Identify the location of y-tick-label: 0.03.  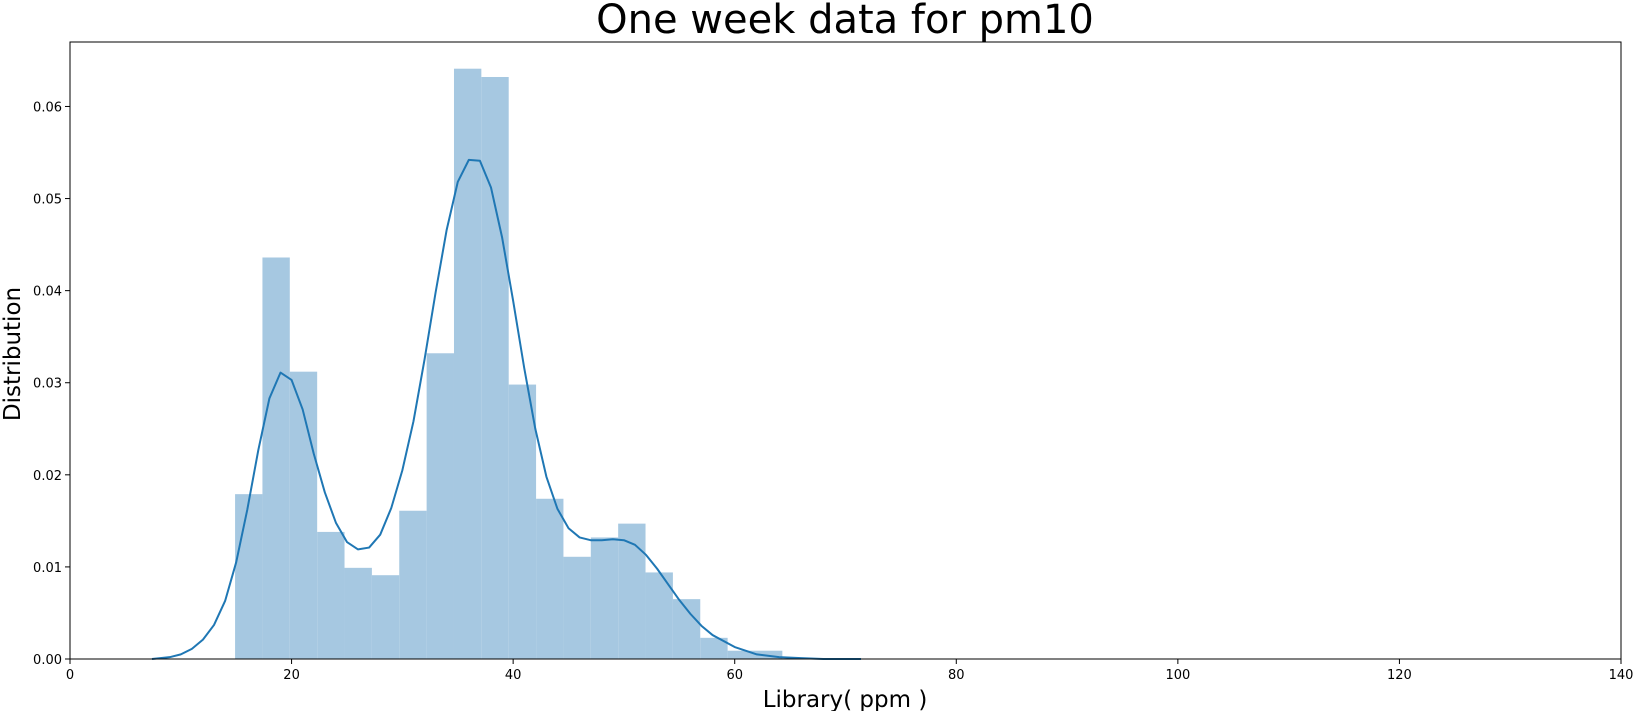
(47, 384).